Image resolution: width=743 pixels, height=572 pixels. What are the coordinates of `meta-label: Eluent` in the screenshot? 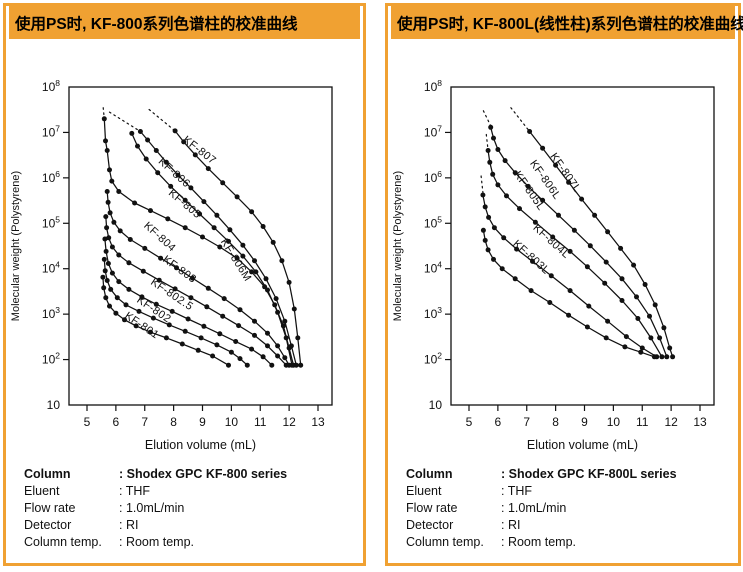 It's located at (424, 491).